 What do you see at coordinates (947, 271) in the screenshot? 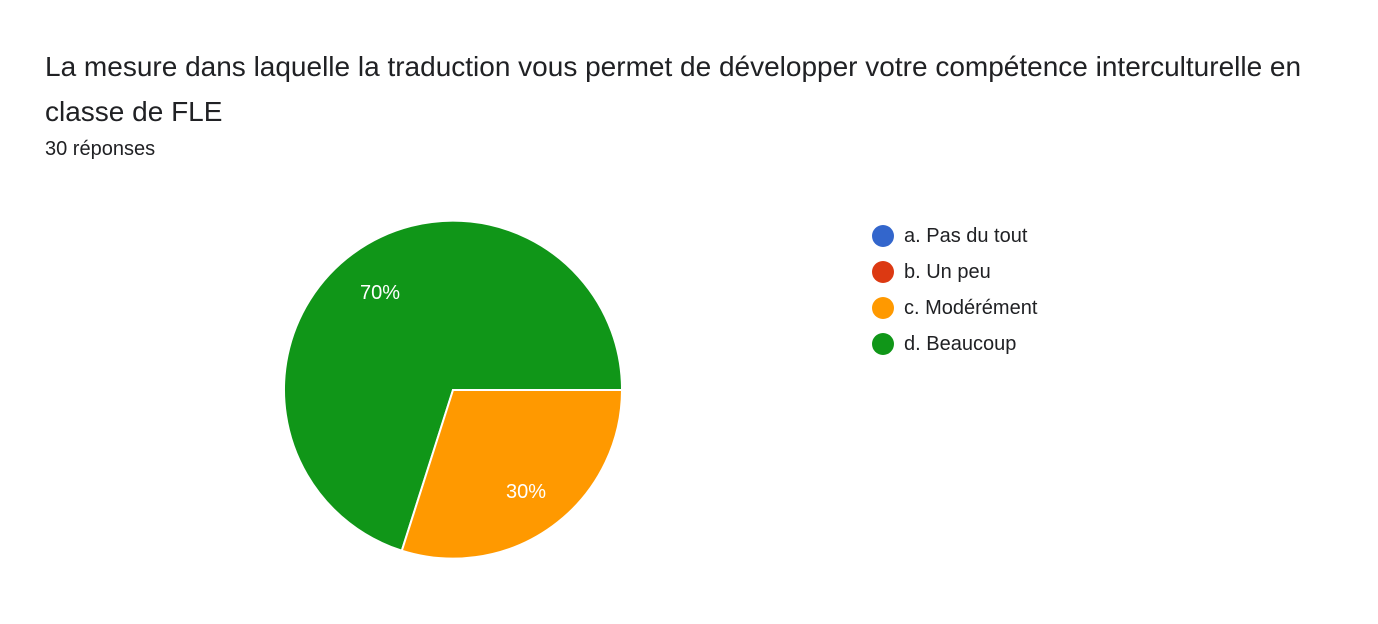
I see `legend-label: b. Un peu` at bounding box center [947, 271].